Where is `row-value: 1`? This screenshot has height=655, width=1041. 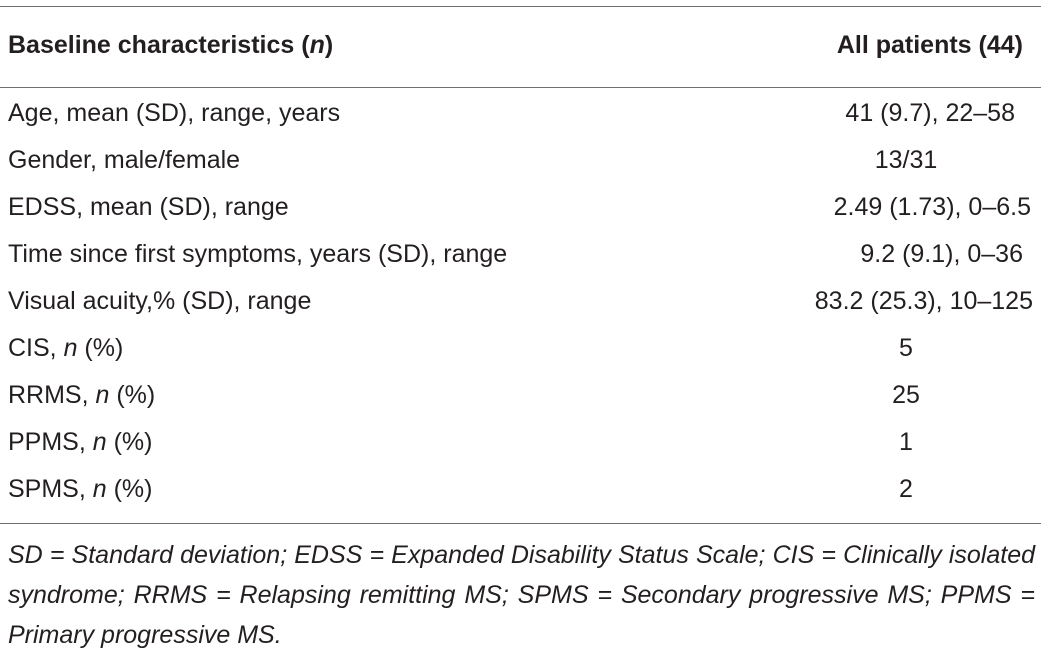
row-value: 1 is located at coordinates (906, 442).